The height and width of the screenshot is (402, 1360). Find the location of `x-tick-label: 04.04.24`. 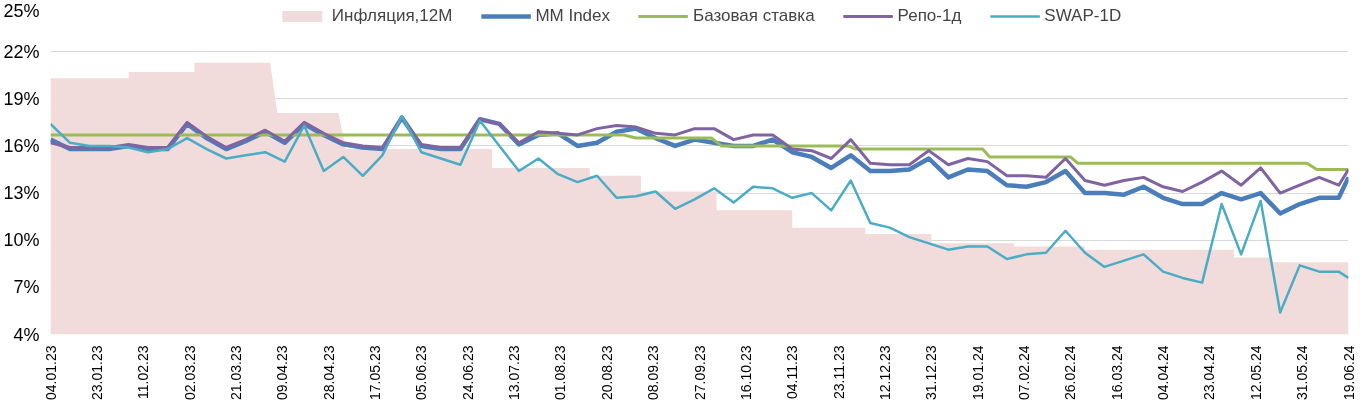

x-tick-label: 04.04.24 is located at coordinates (1163, 372).